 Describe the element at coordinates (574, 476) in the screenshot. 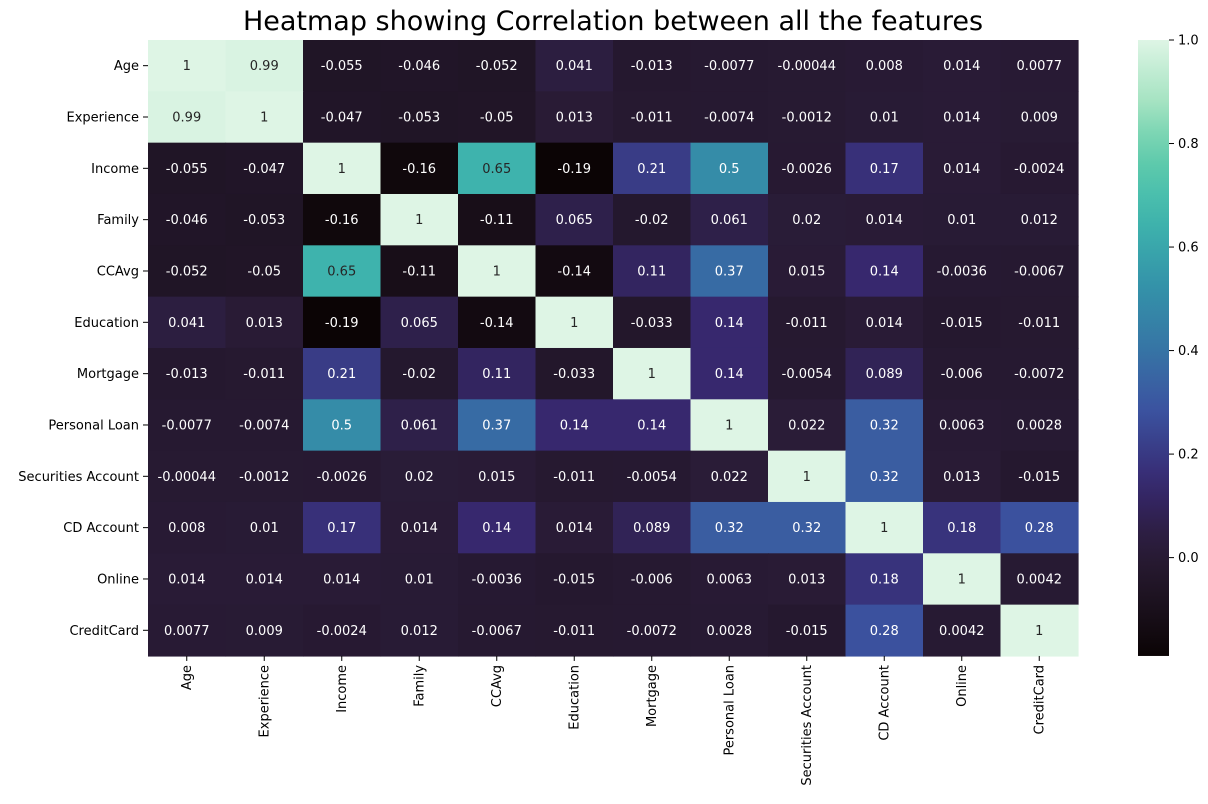

I see `heatmap-cell-securities-account-education` at that location.